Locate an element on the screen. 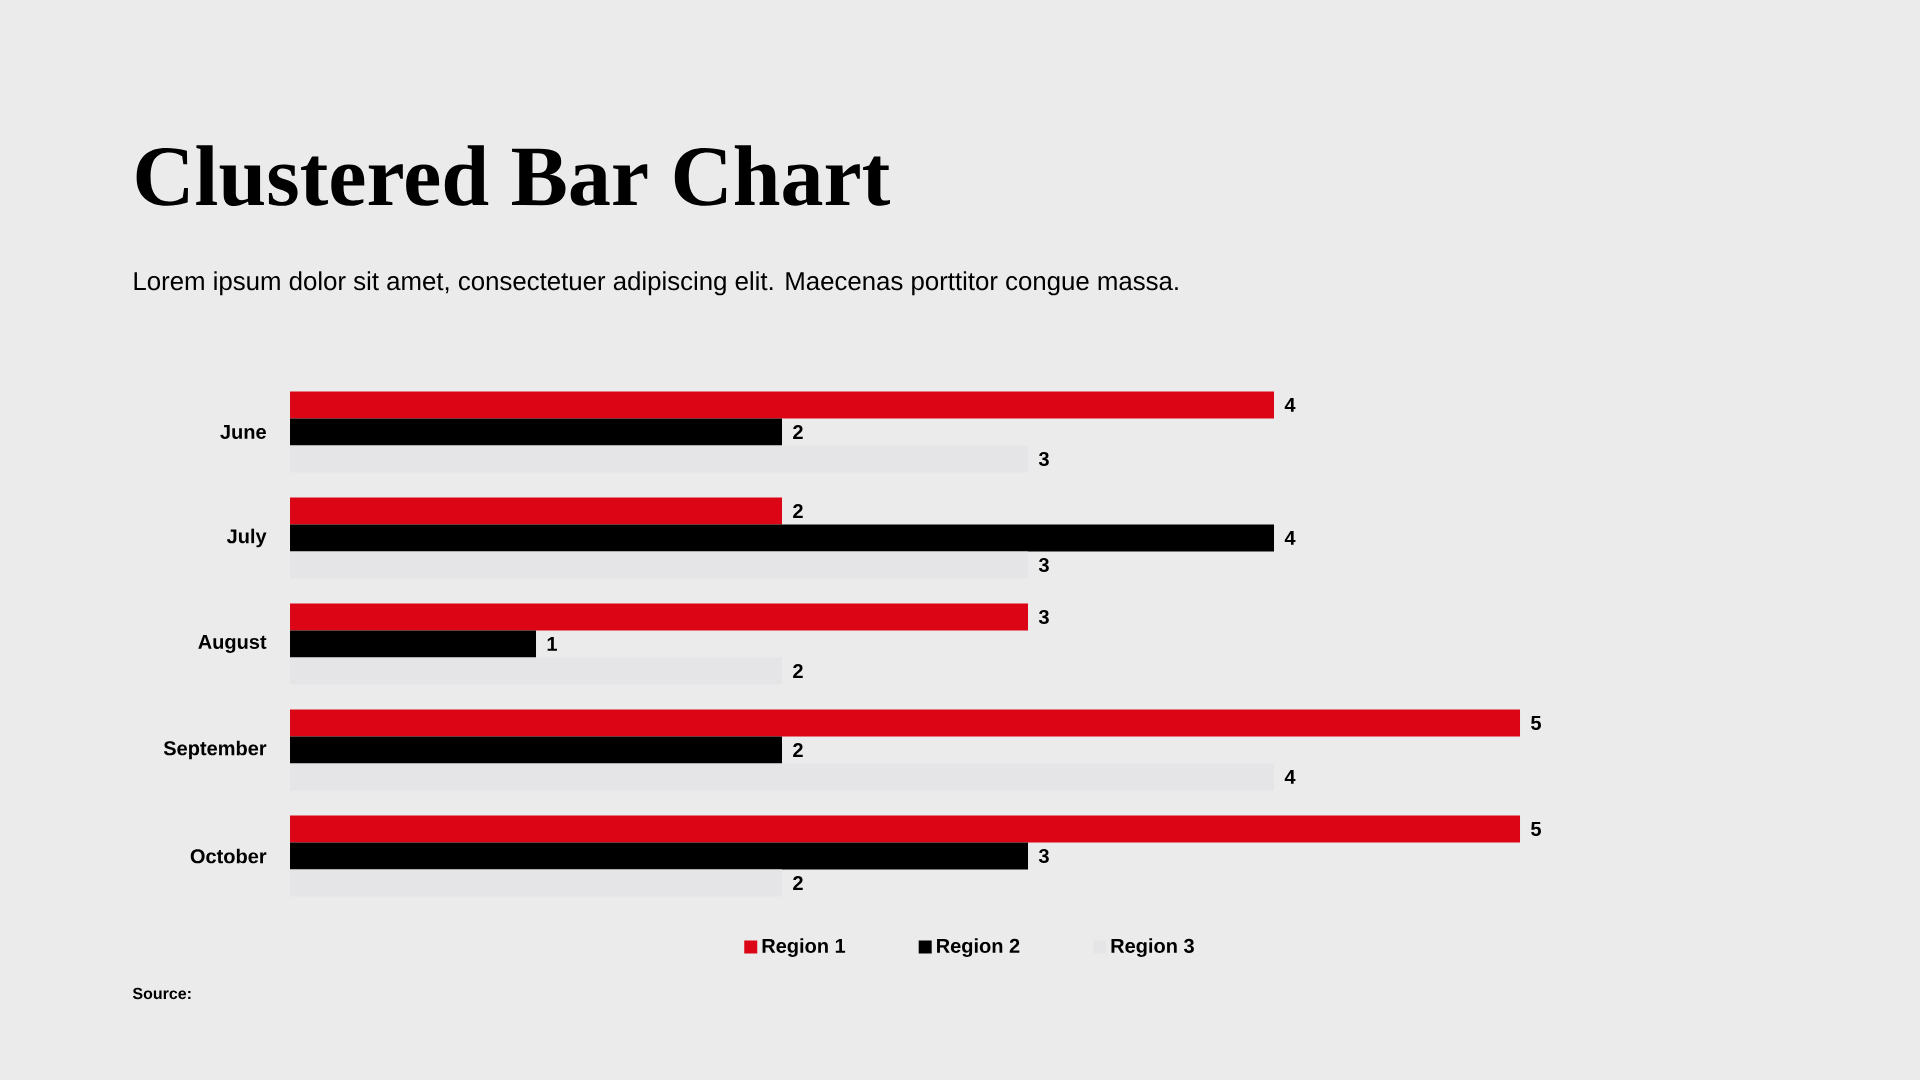 This screenshot has height=1080, width=1920. y-tick-label: August is located at coordinates (232, 643).